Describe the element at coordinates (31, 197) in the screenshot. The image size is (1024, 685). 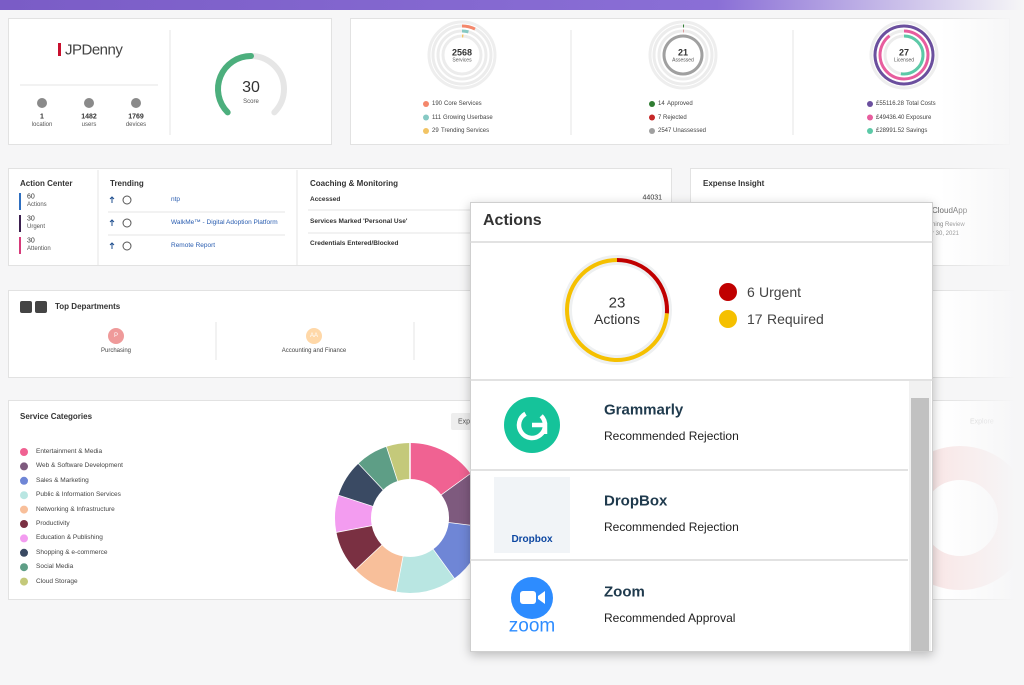
I see `action-value: 60` at that location.